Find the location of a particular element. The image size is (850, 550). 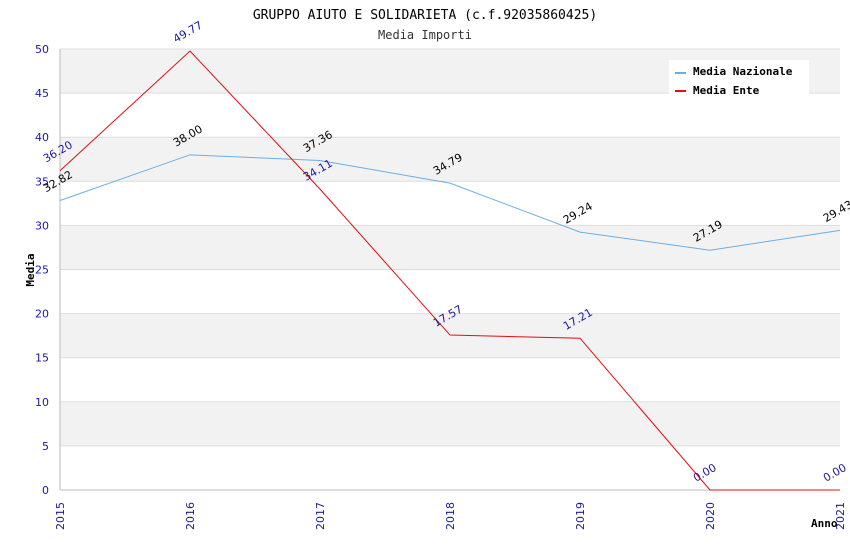

x-tick-label: 2017 is located at coordinates (320, 516).